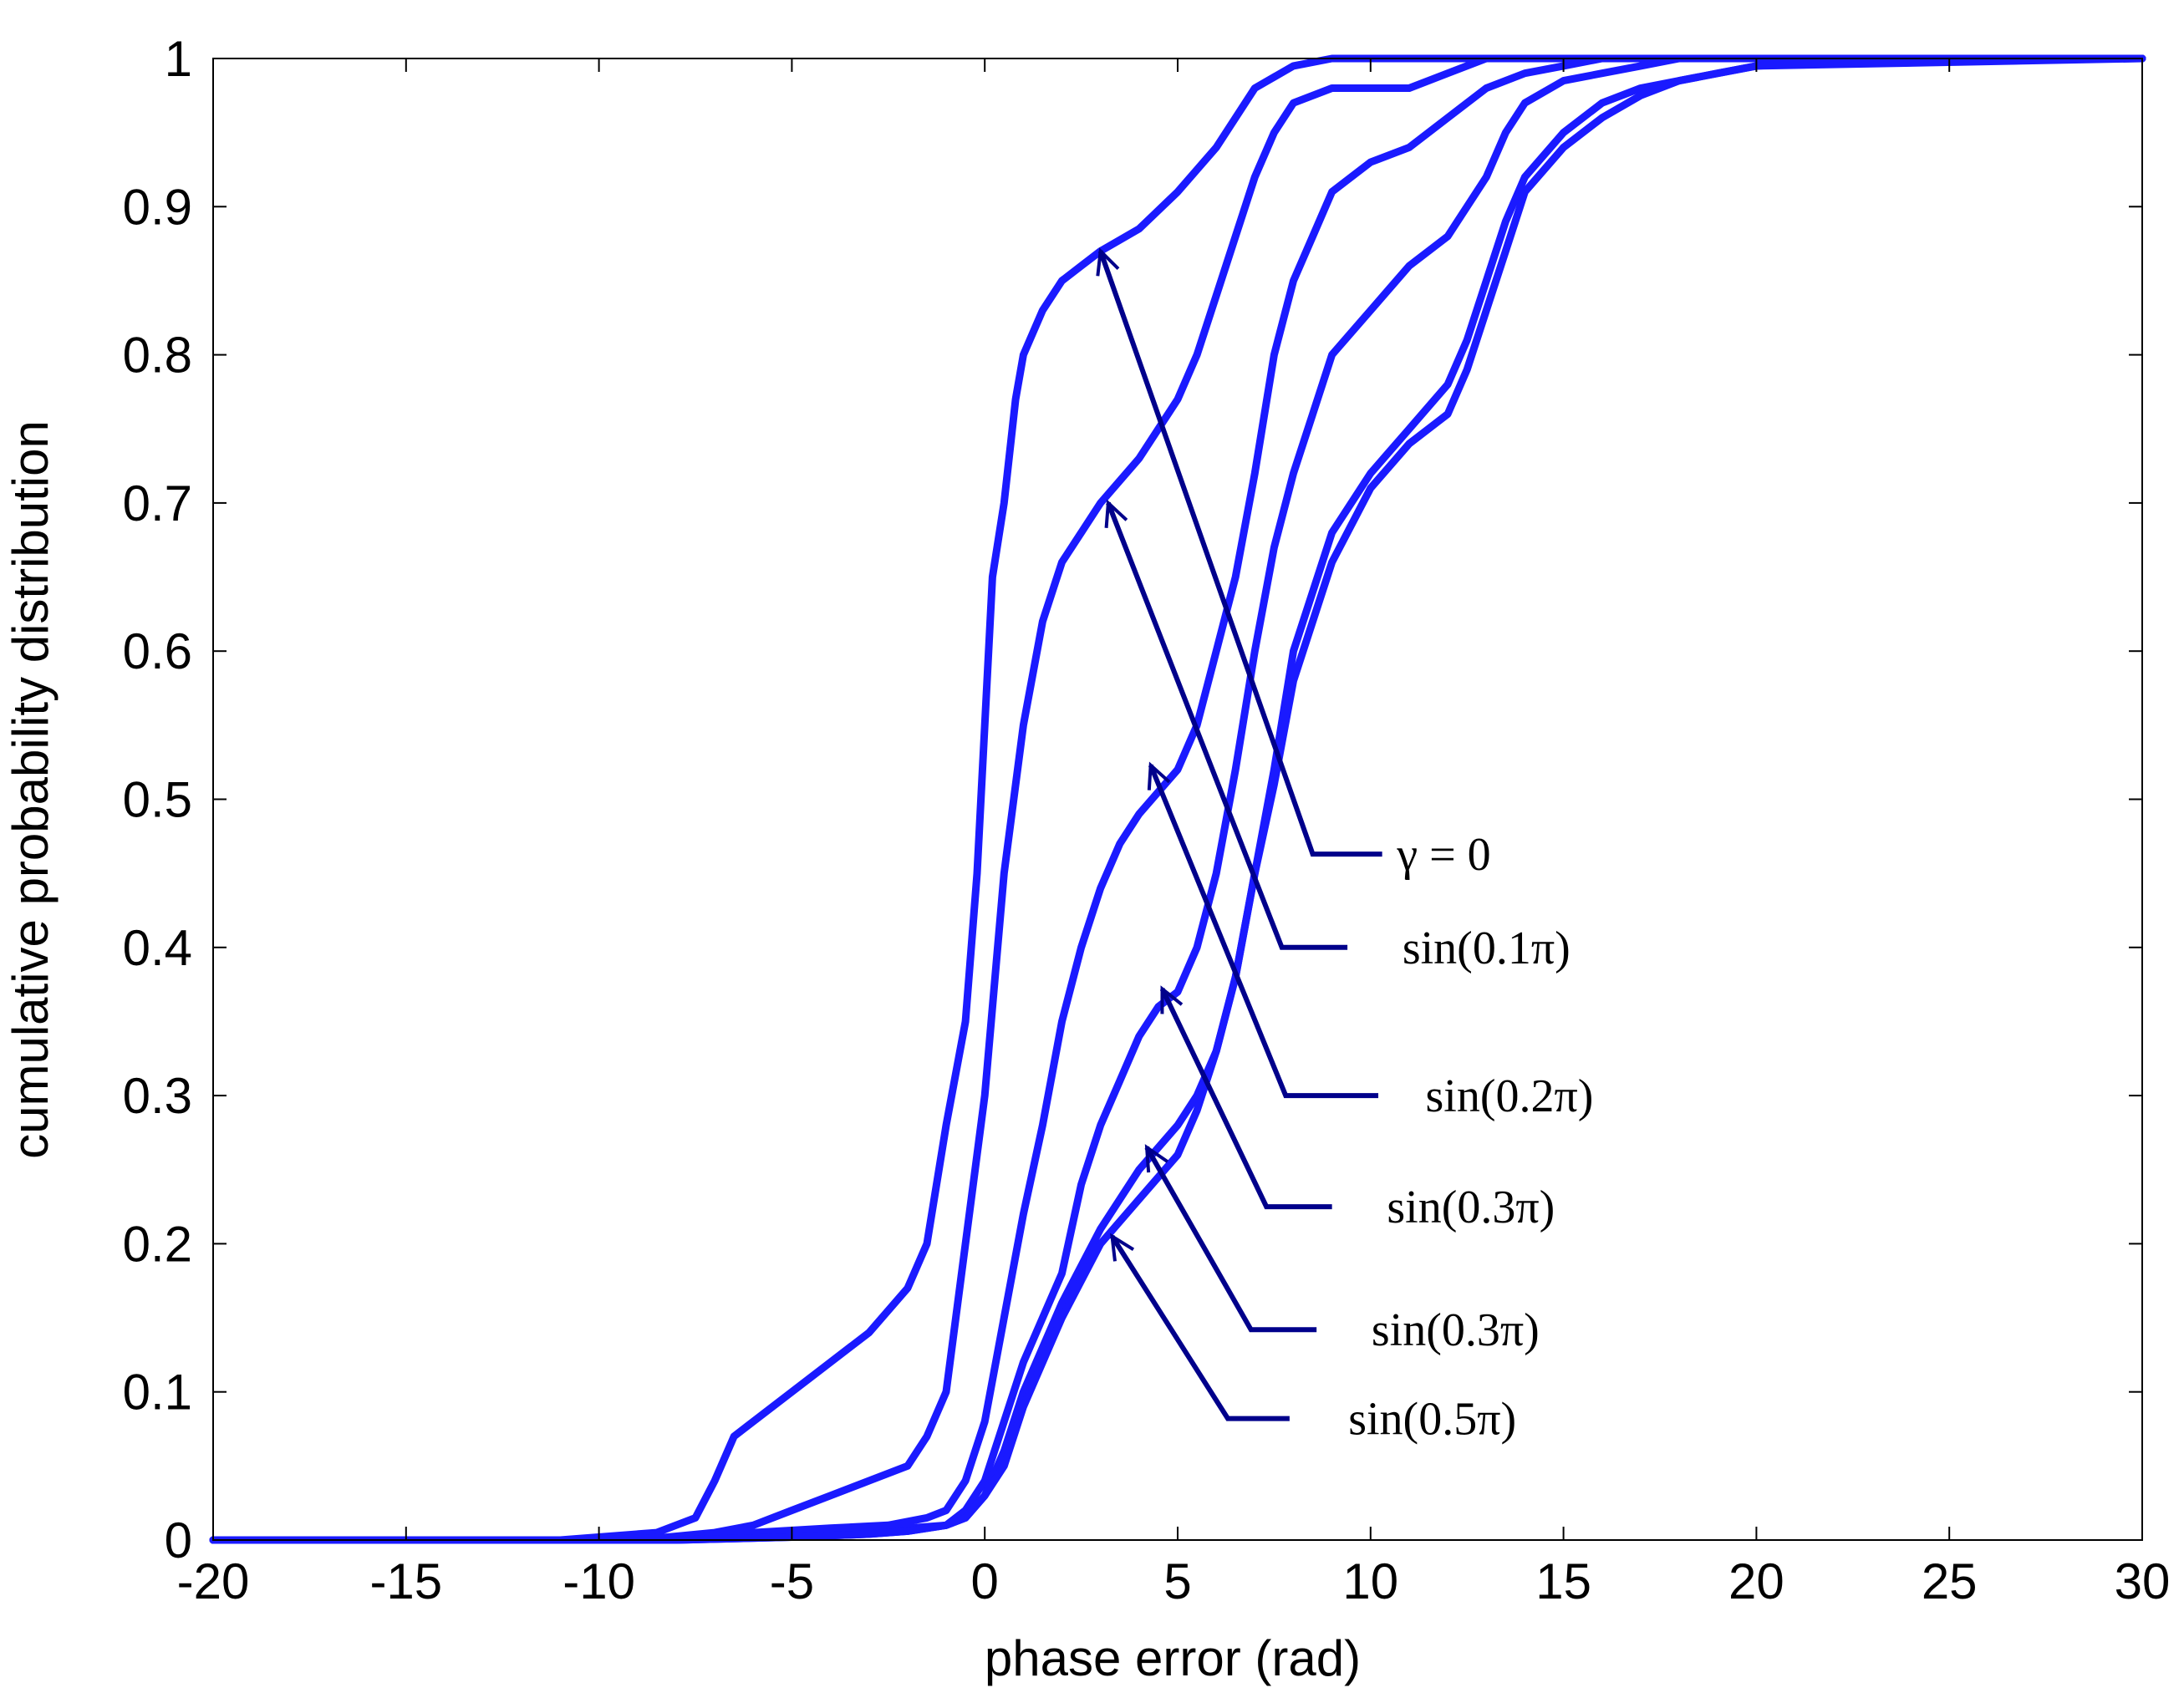 The height and width of the screenshot is (1708, 2184). What do you see at coordinates (599, 1581) in the screenshot?
I see `x-tick-label--10: -10` at bounding box center [599, 1581].